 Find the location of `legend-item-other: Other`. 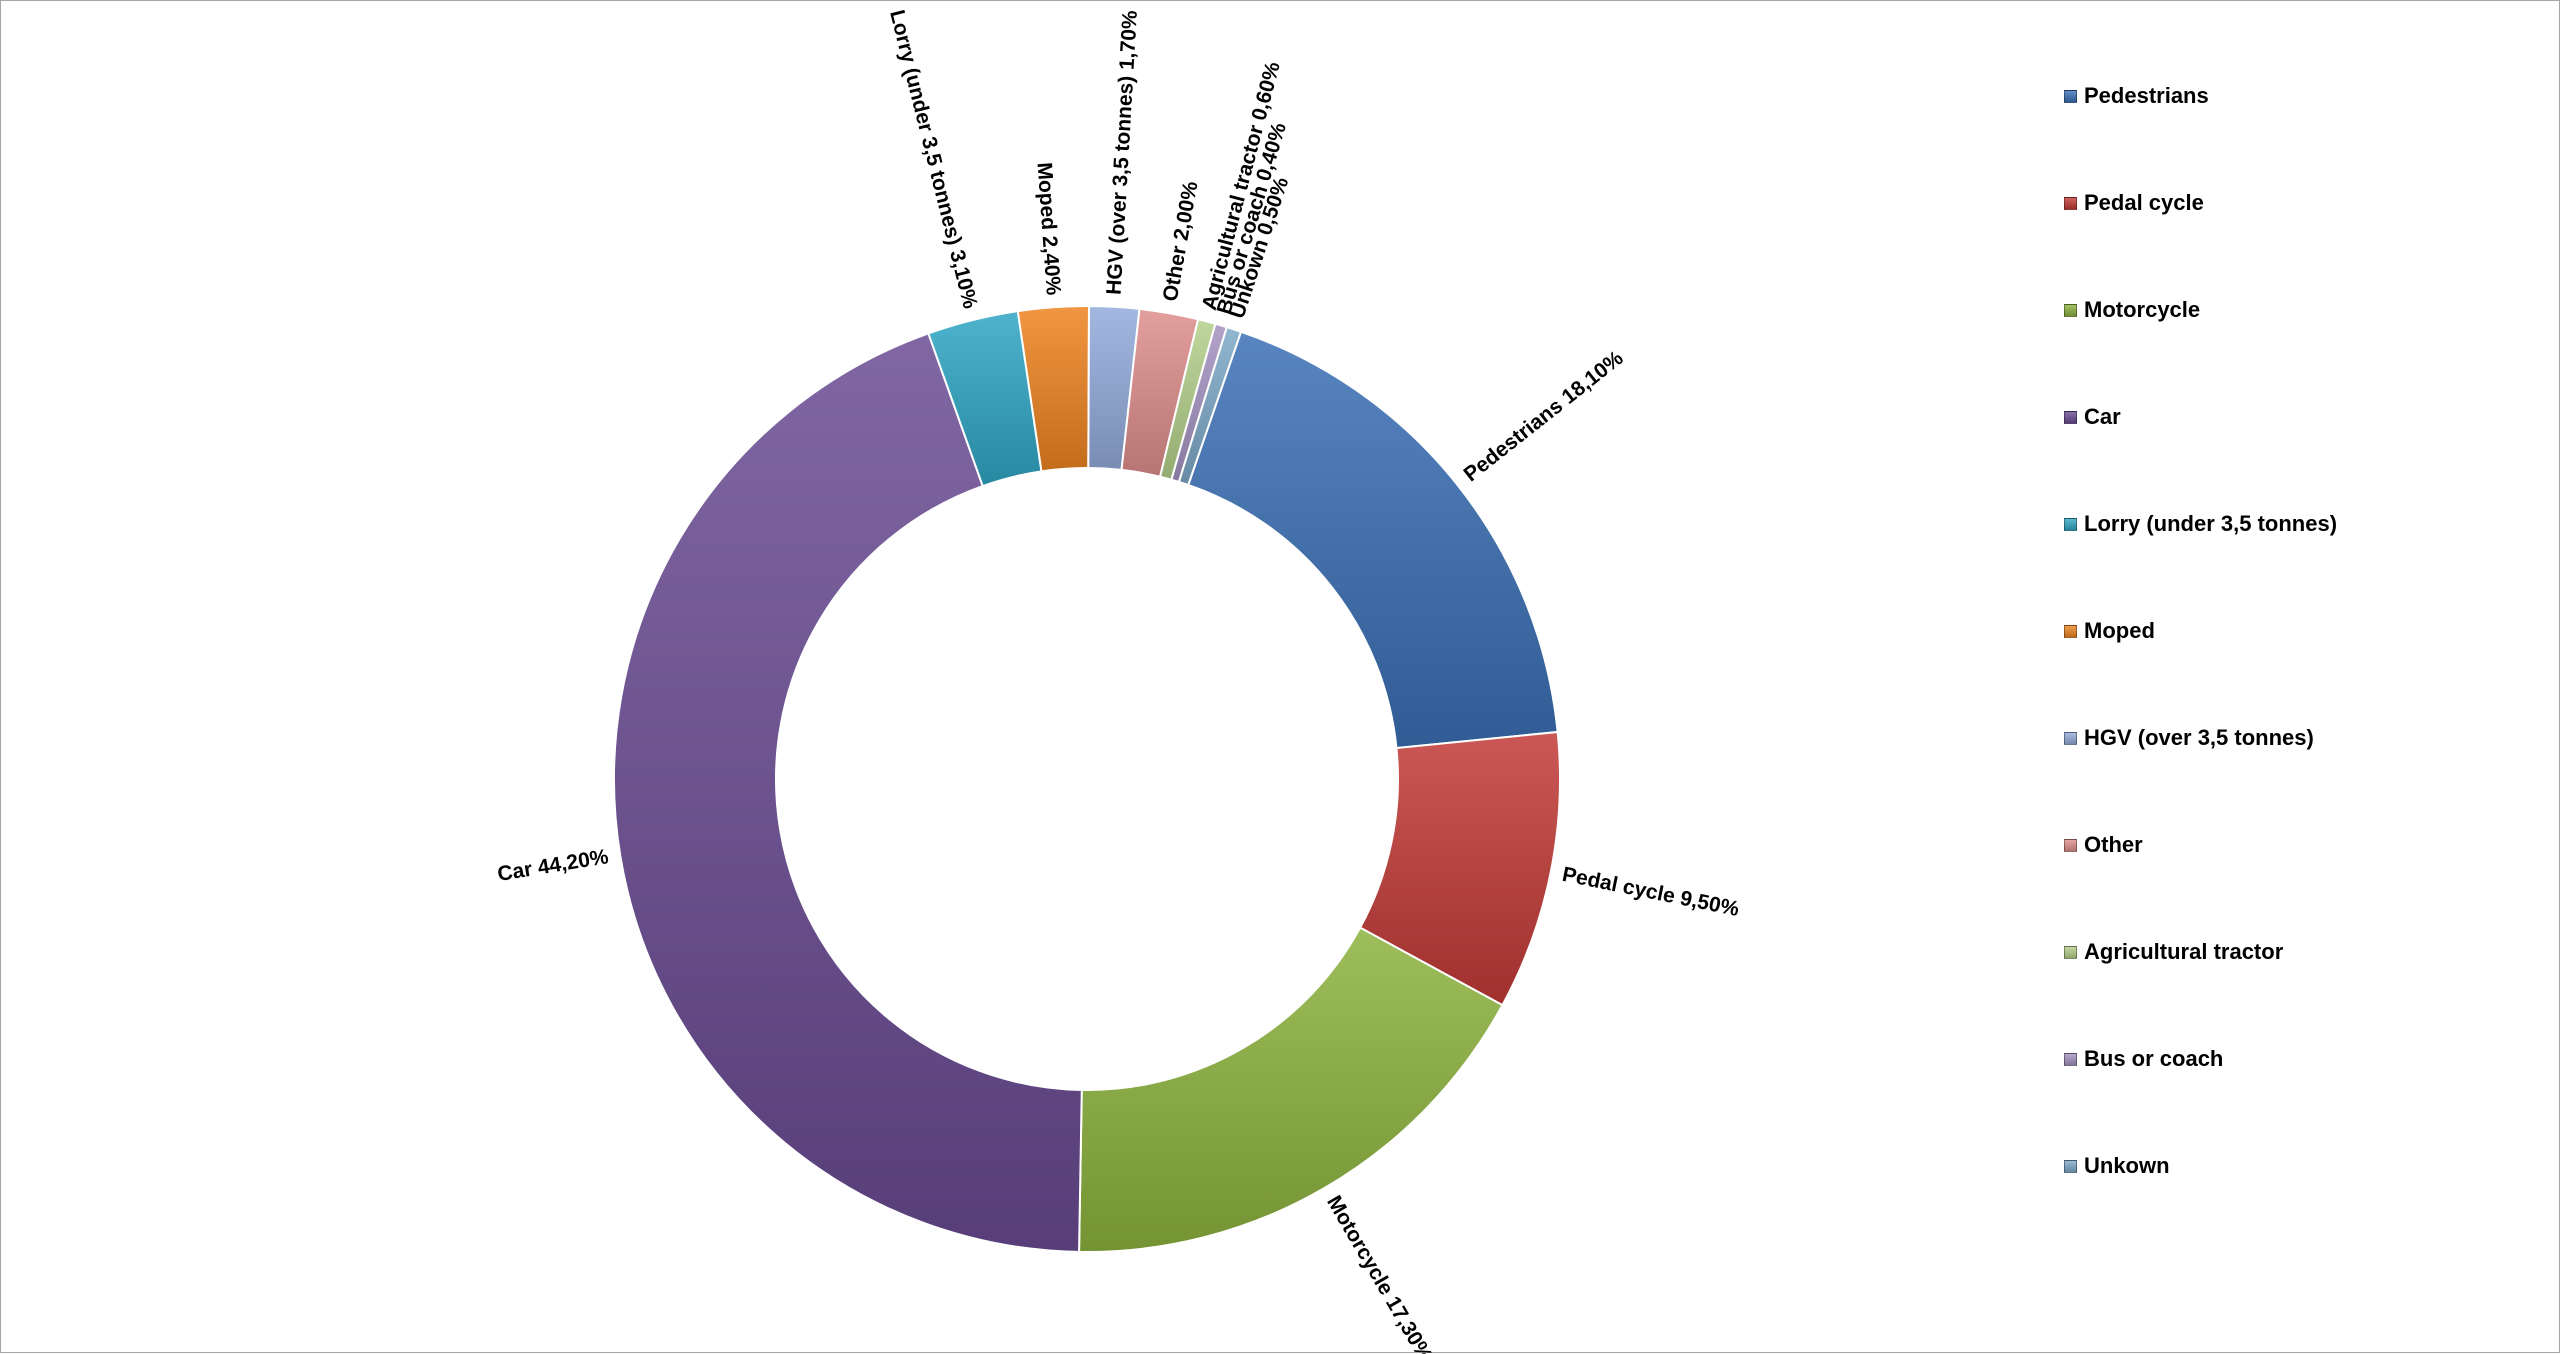

legend-item-other: Other is located at coordinates (2103, 845).